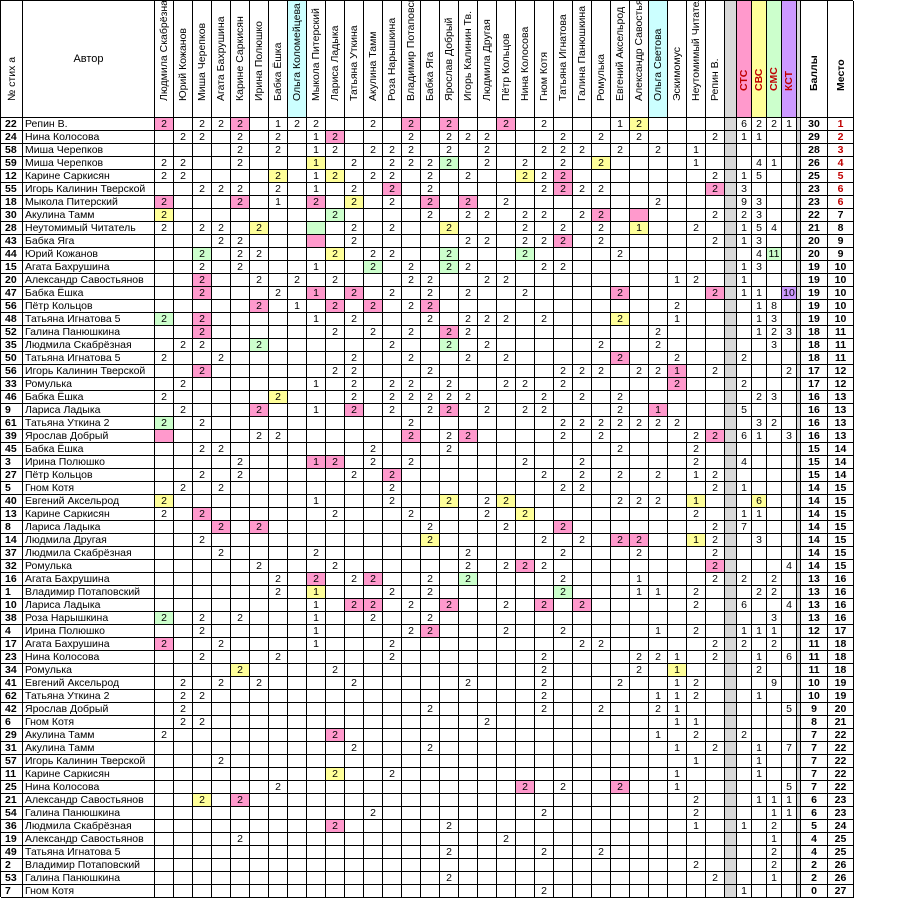  I want to click on row-num: 2, so click(12, 865).